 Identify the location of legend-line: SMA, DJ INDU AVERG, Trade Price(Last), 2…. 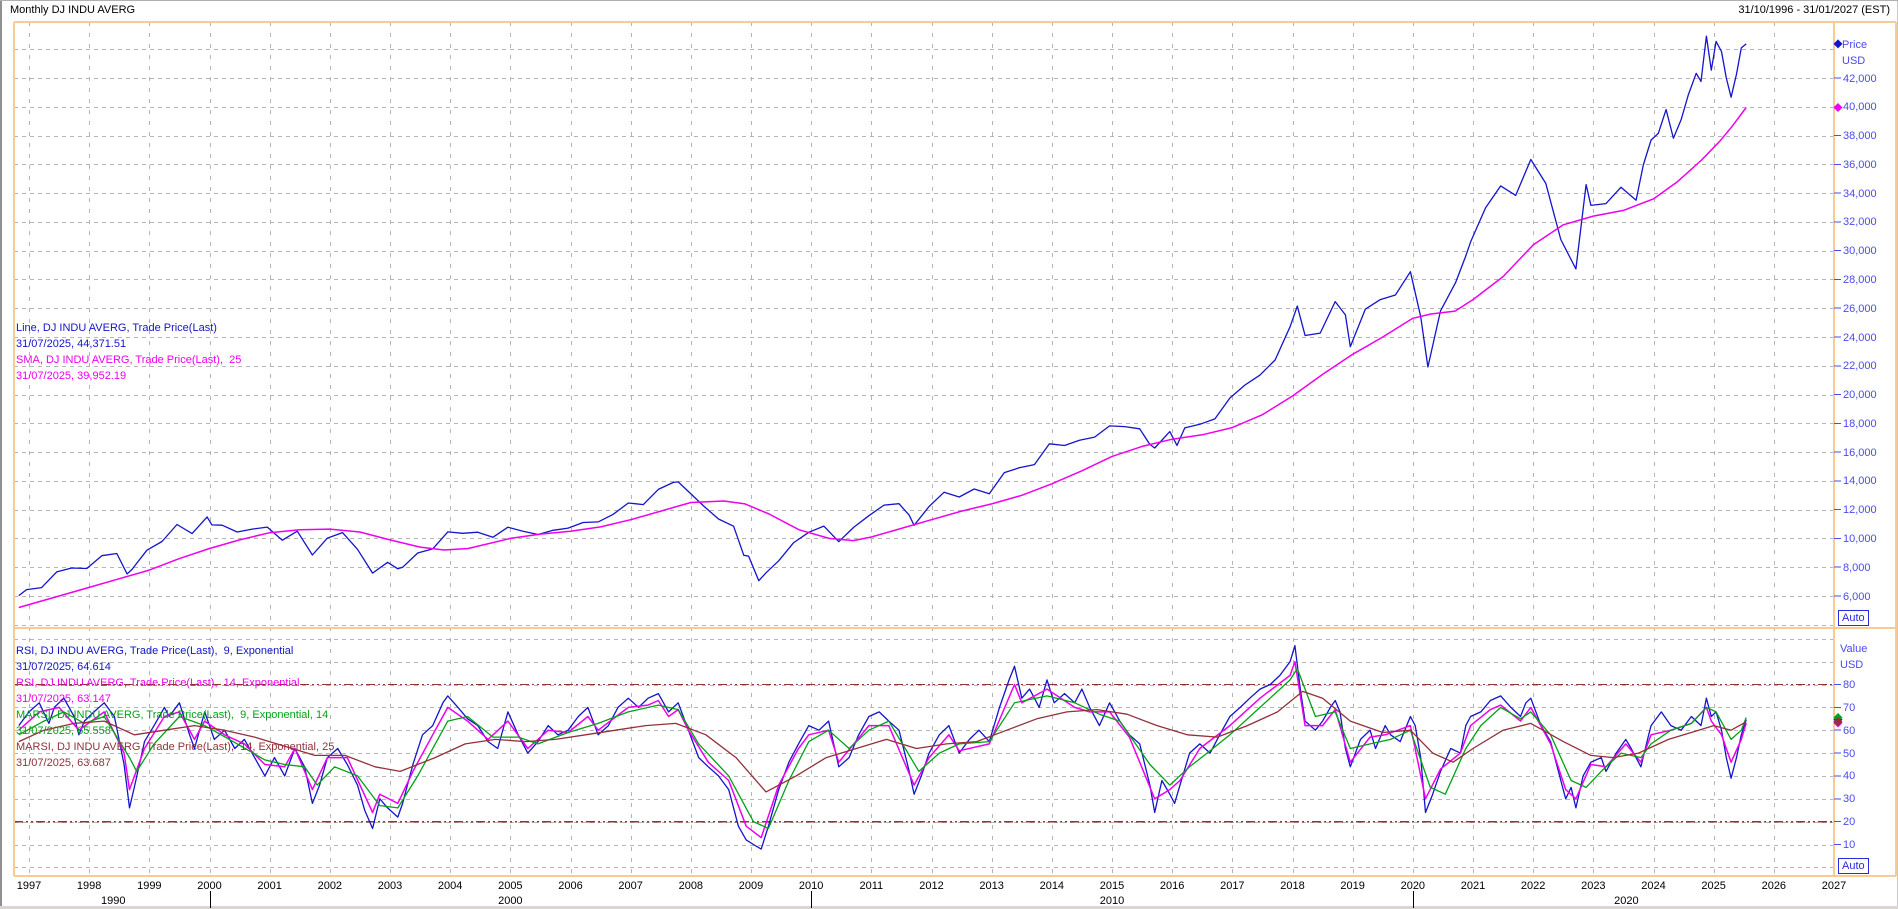
(129, 360).